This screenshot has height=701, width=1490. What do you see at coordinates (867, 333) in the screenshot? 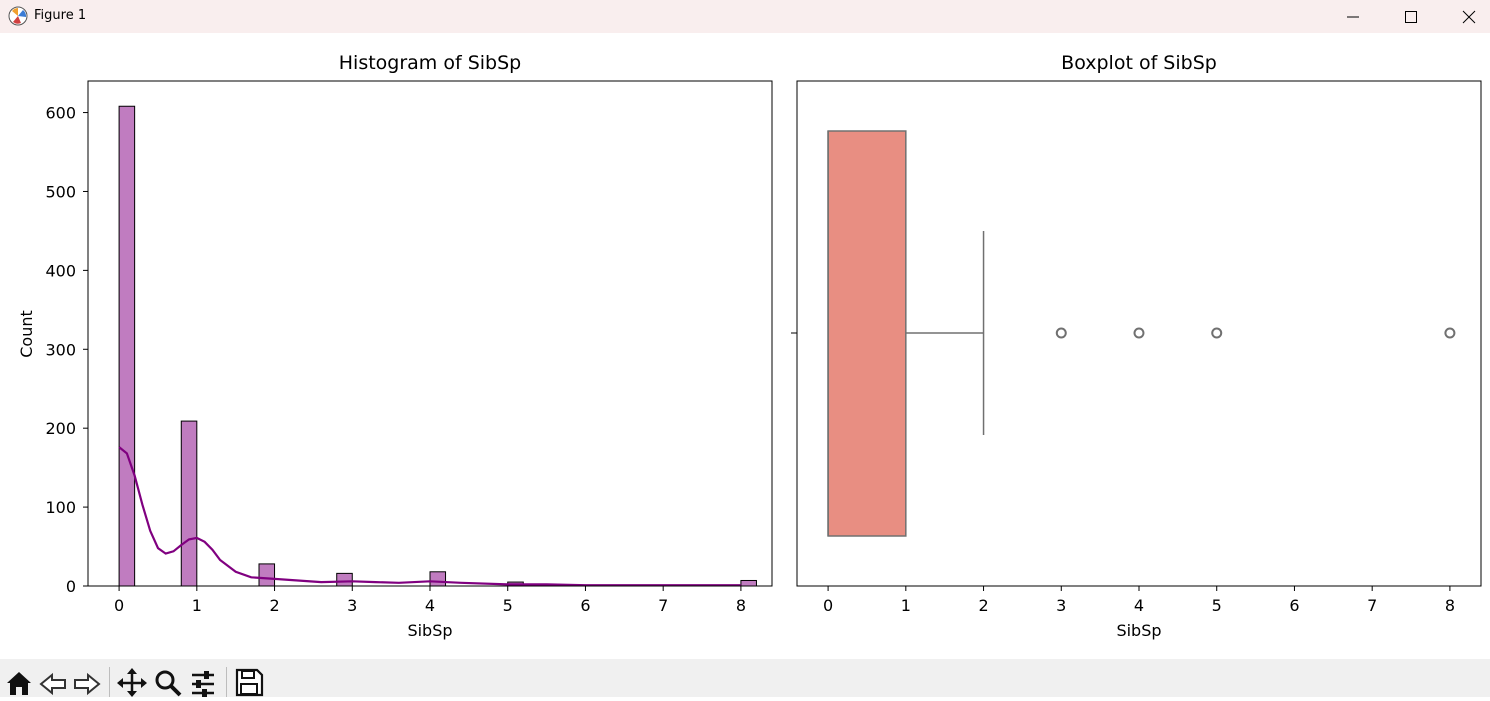
I see `box-iqr` at bounding box center [867, 333].